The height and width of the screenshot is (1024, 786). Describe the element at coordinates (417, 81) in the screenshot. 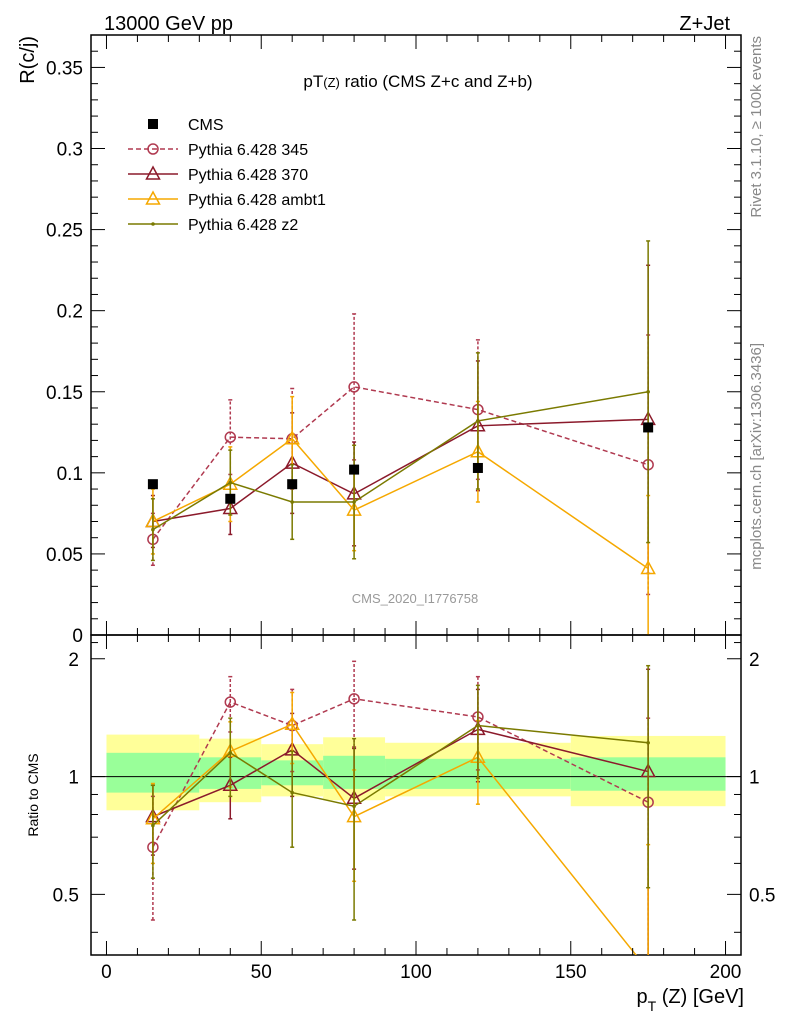

I see `chart-title: pT(Z) ratio (CMS Z+c and Z+b)` at that location.